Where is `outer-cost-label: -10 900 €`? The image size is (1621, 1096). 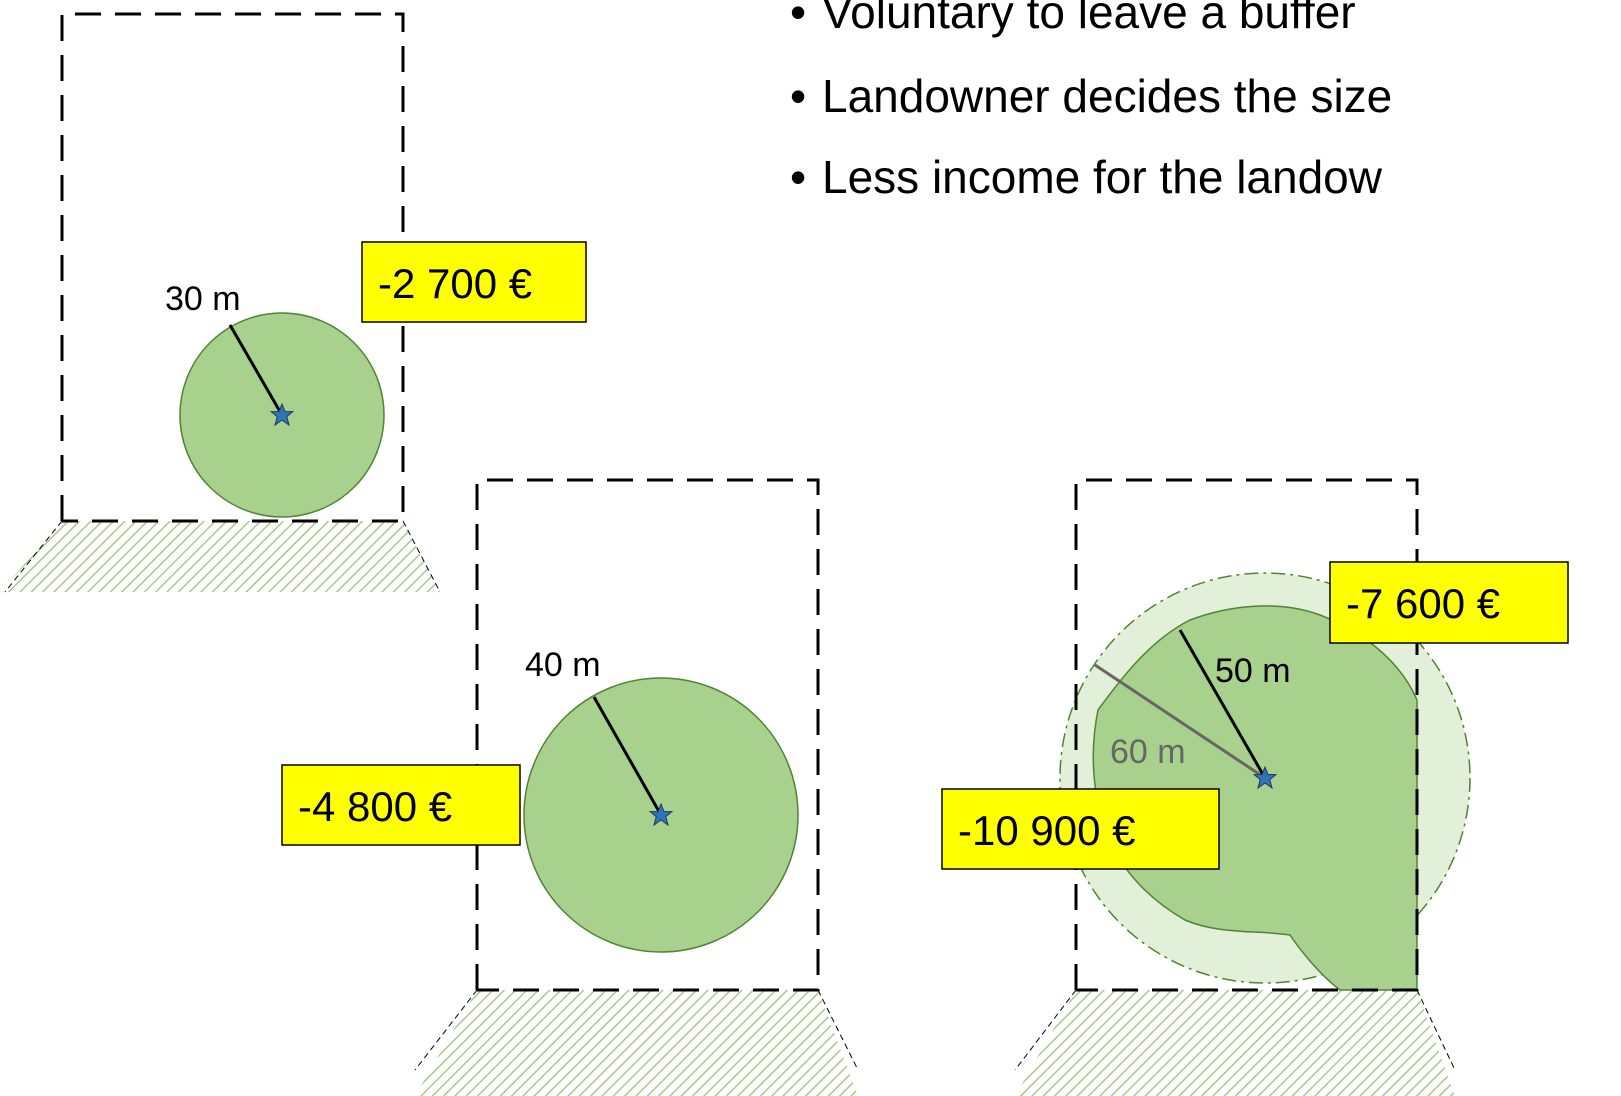
outer-cost-label: -10 900 € is located at coordinates (1046, 830).